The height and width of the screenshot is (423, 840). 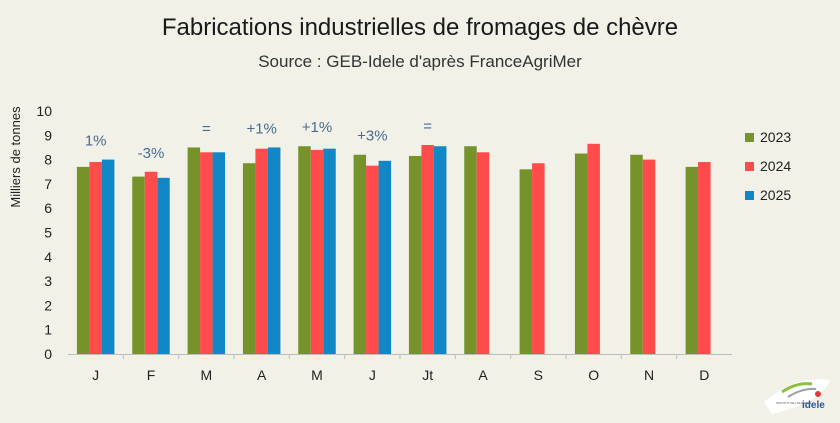 What do you see at coordinates (704, 375) in the screenshot?
I see `x-tick-label: D` at bounding box center [704, 375].